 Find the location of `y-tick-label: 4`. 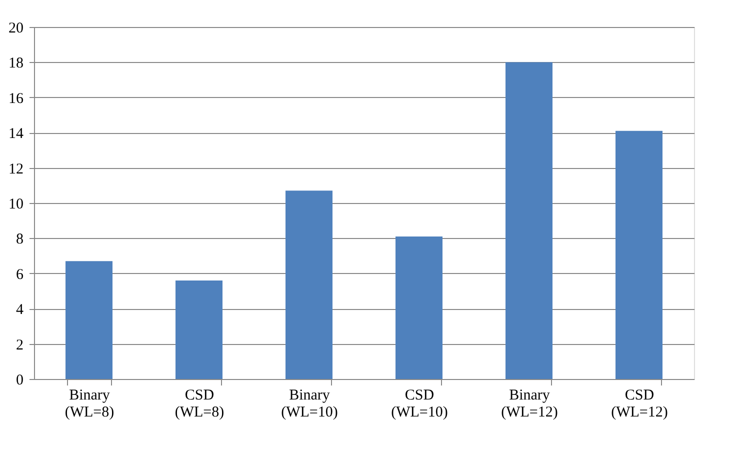

y-tick-label: 4 is located at coordinates (20, 310).